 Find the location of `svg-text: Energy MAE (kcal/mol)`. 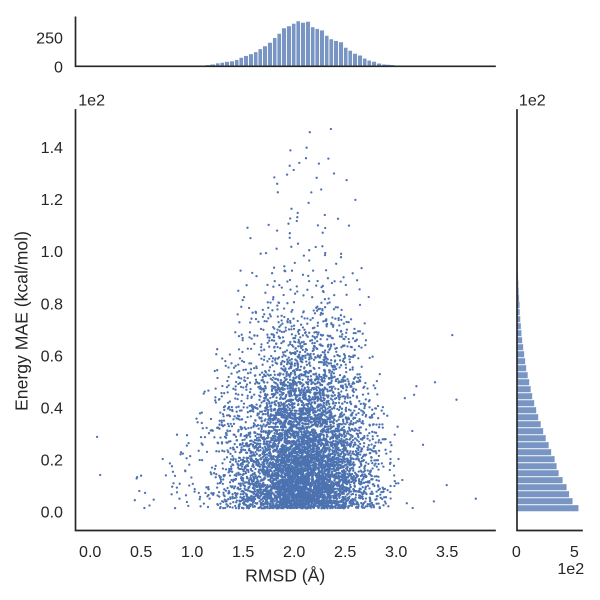

svg-text: Energy MAE (kcal/mol) is located at coordinates (22, 321).